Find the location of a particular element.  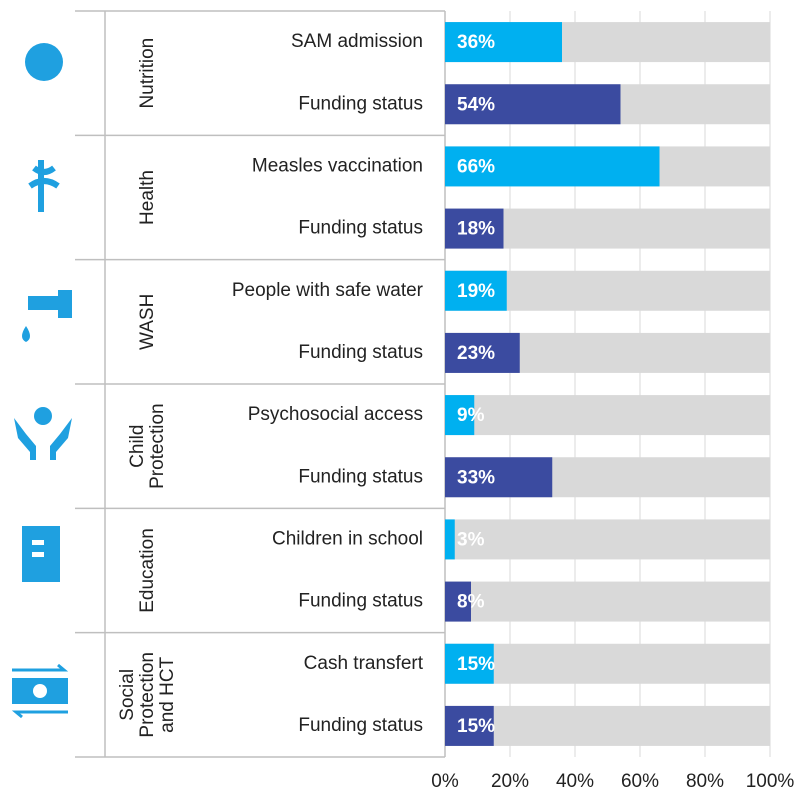

icons is located at coordinates (41, 381).